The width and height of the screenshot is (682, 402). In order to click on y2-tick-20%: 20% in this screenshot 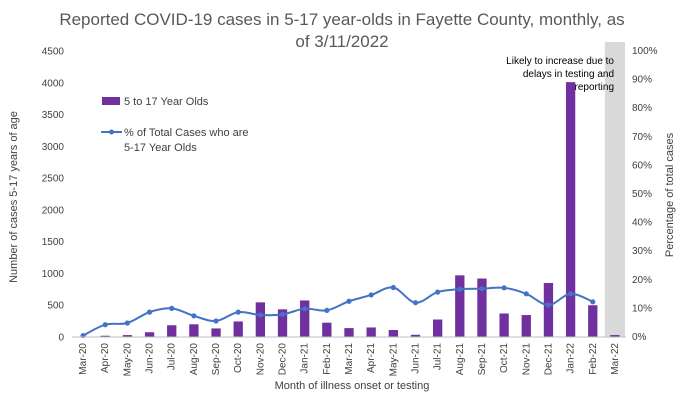, I will do `click(642, 280)`.